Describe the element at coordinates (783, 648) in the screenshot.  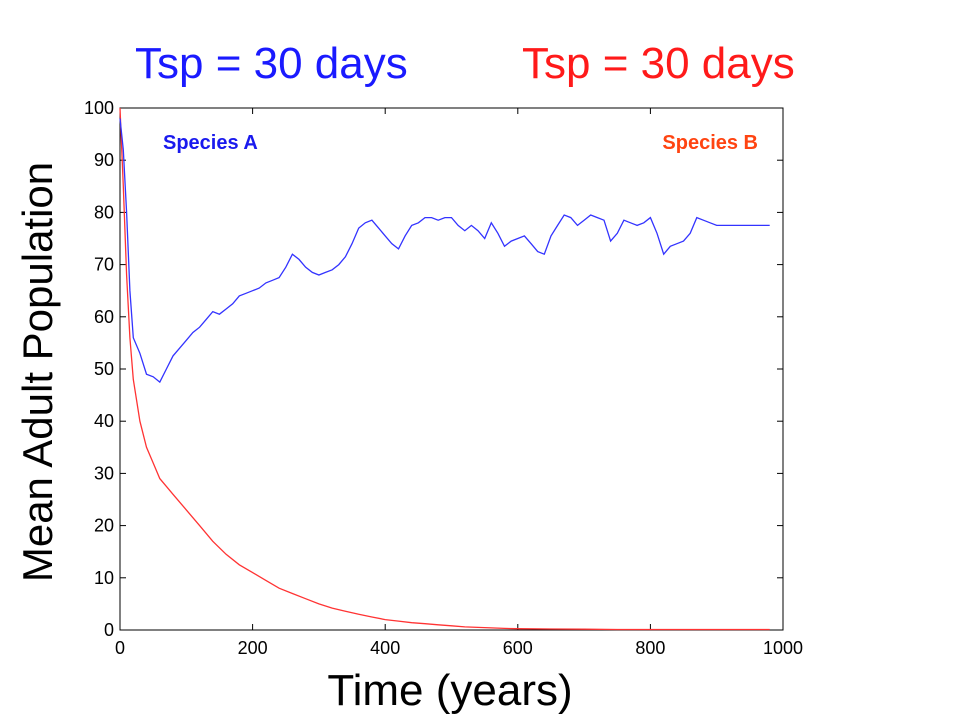
I see `x-tick-label: 1000` at that location.